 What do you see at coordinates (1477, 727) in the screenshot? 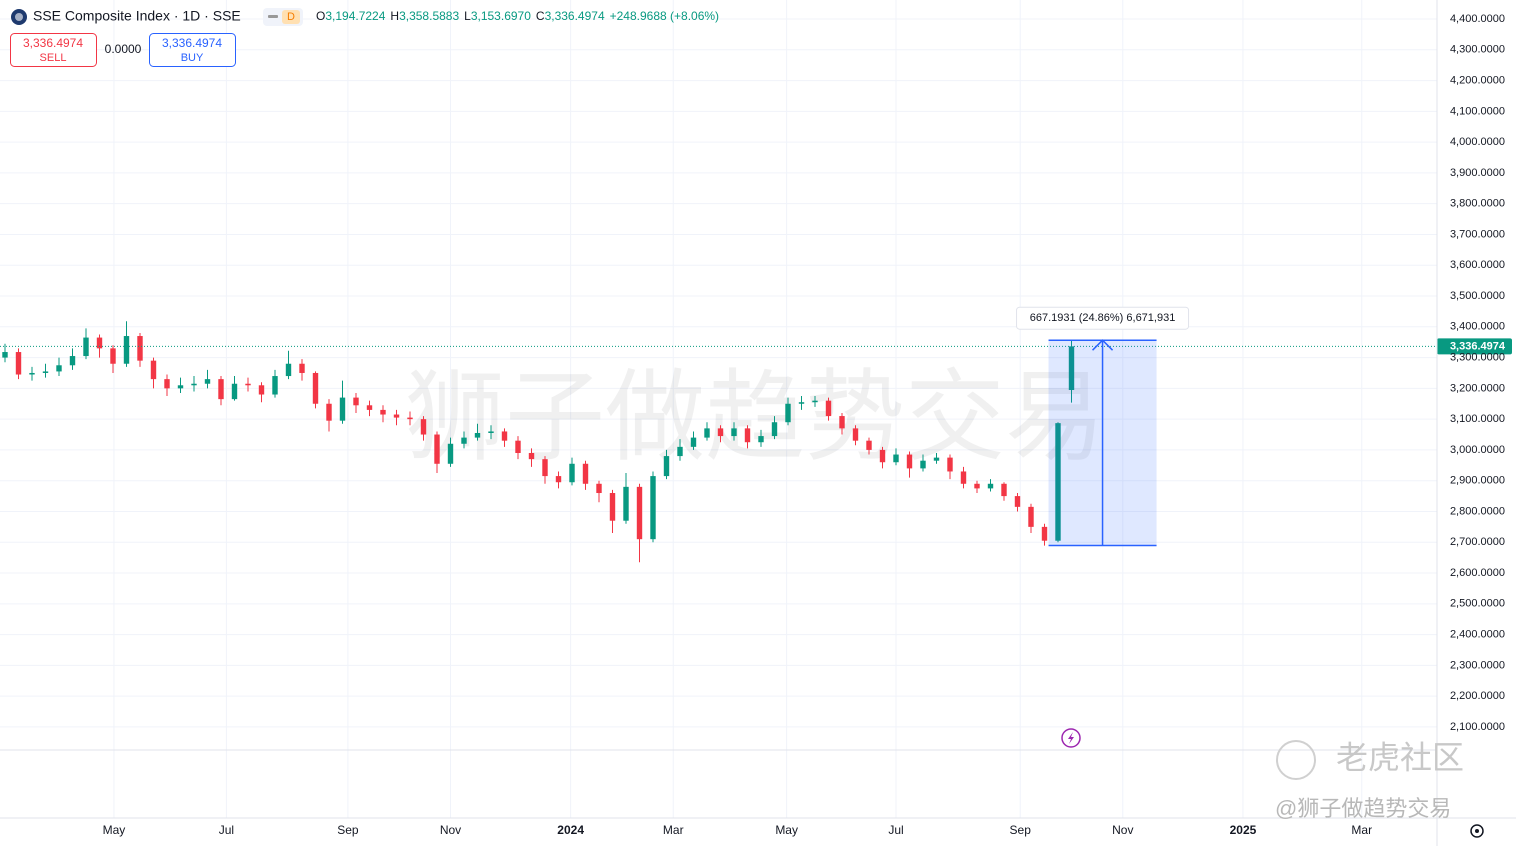
I see `y-tick-label: 2,100.0000` at bounding box center [1477, 727].